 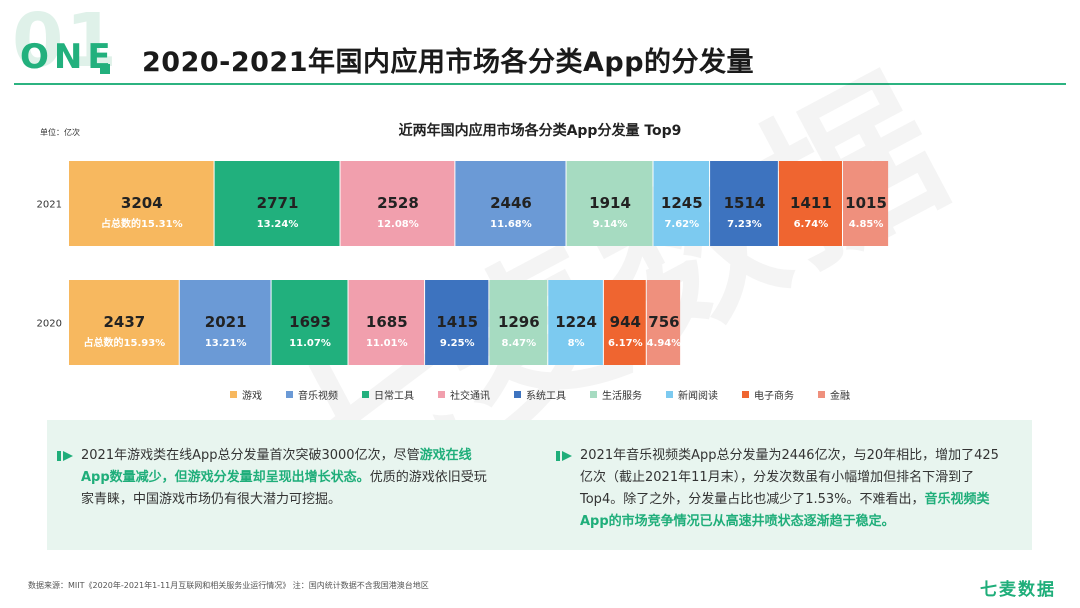 What do you see at coordinates (125, 342) in the screenshot?
I see `share-label: 占总数的15.93%` at bounding box center [125, 342].